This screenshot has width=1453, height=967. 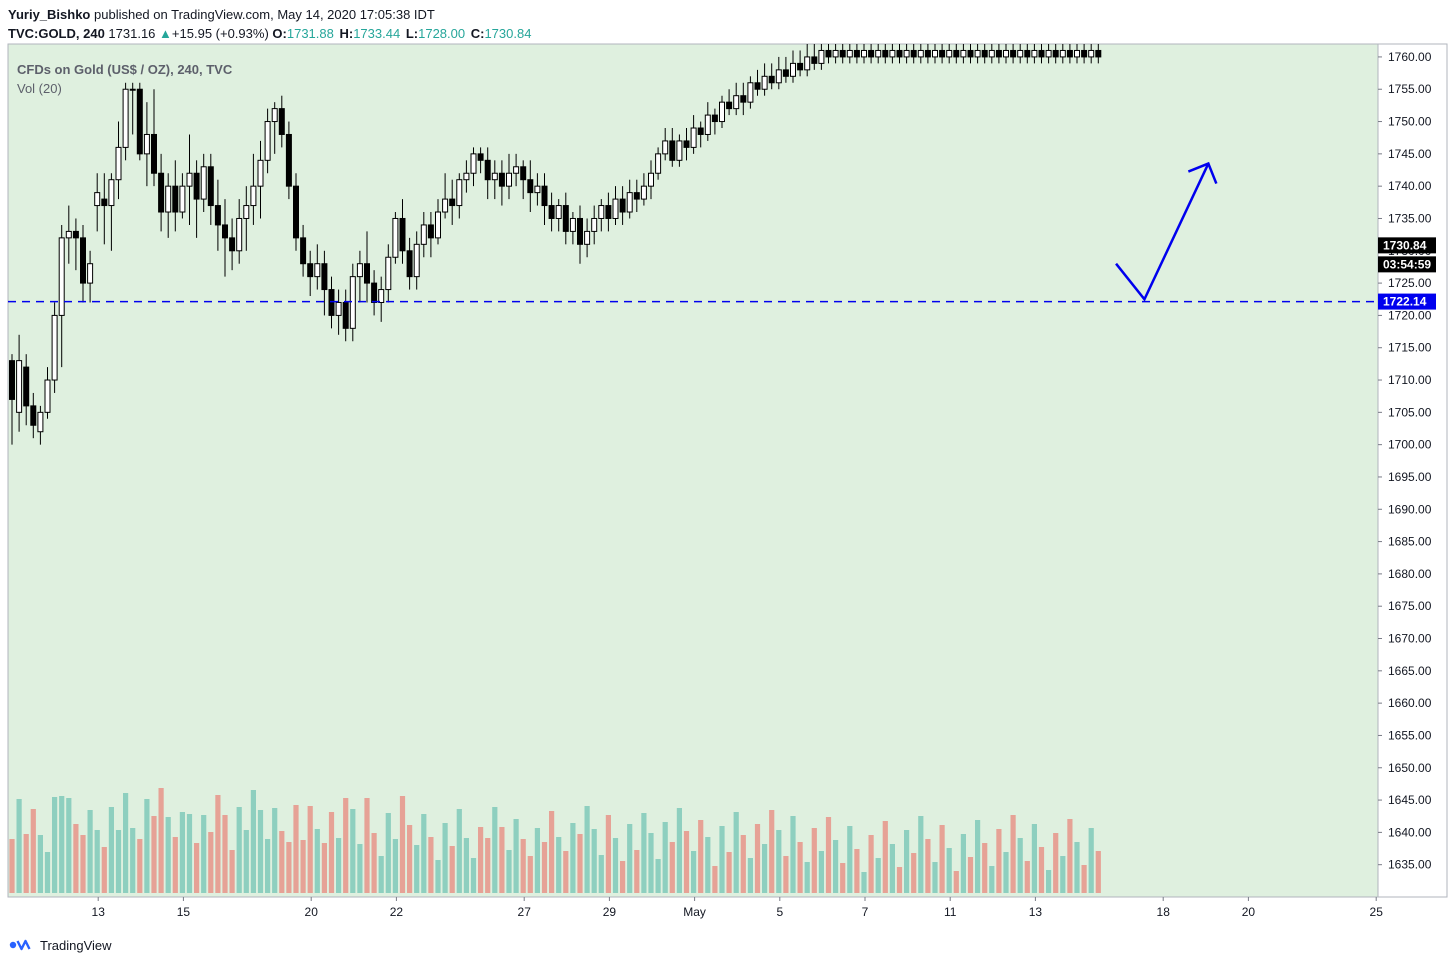 What do you see at coordinates (1410, 57) in the screenshot?
I see `y-tick-label: 1760.00` at bounding box center [1410, 57].